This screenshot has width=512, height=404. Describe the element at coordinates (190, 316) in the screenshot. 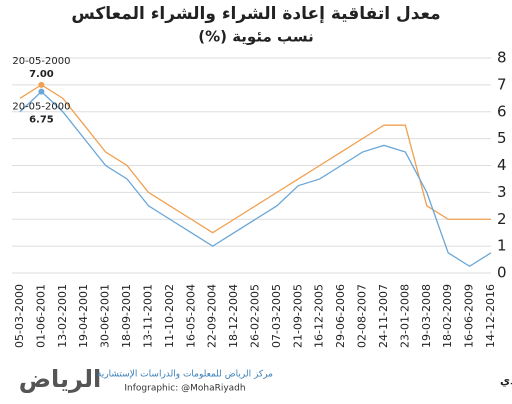

I see `x-tick-label: 16-05-2004` at that location.